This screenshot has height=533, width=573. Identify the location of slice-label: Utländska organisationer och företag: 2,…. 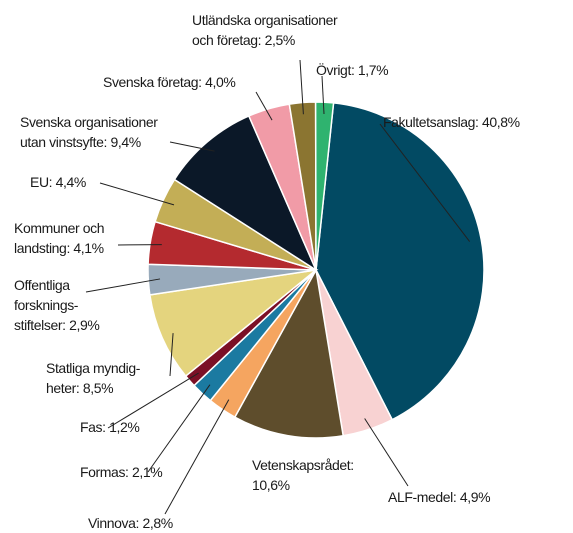
(265, 30).